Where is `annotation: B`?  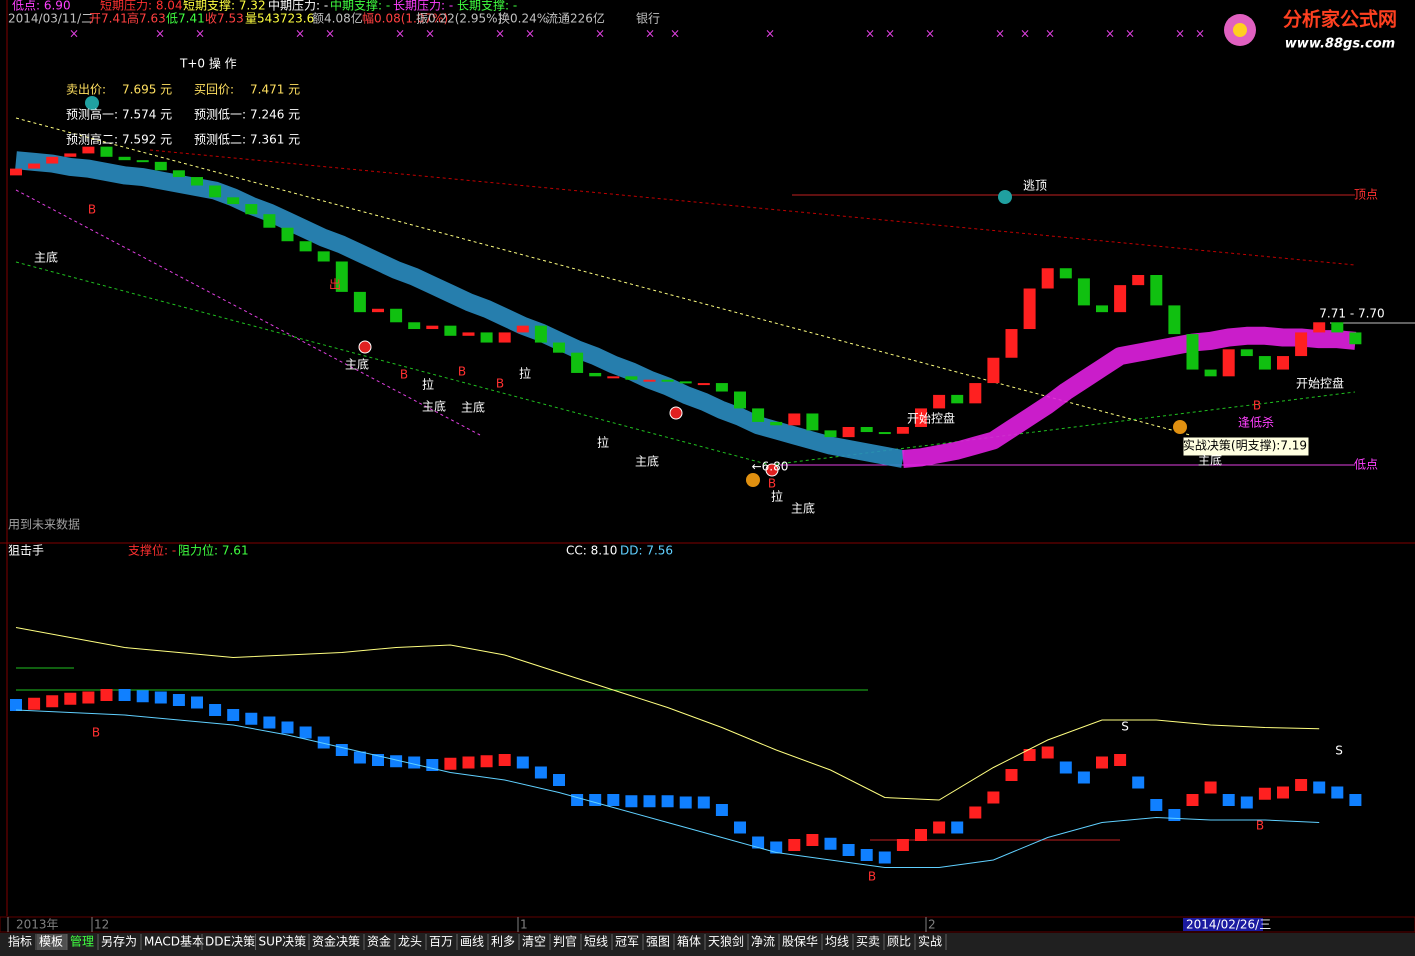 annotation: B is located at coordinates (404, 375).